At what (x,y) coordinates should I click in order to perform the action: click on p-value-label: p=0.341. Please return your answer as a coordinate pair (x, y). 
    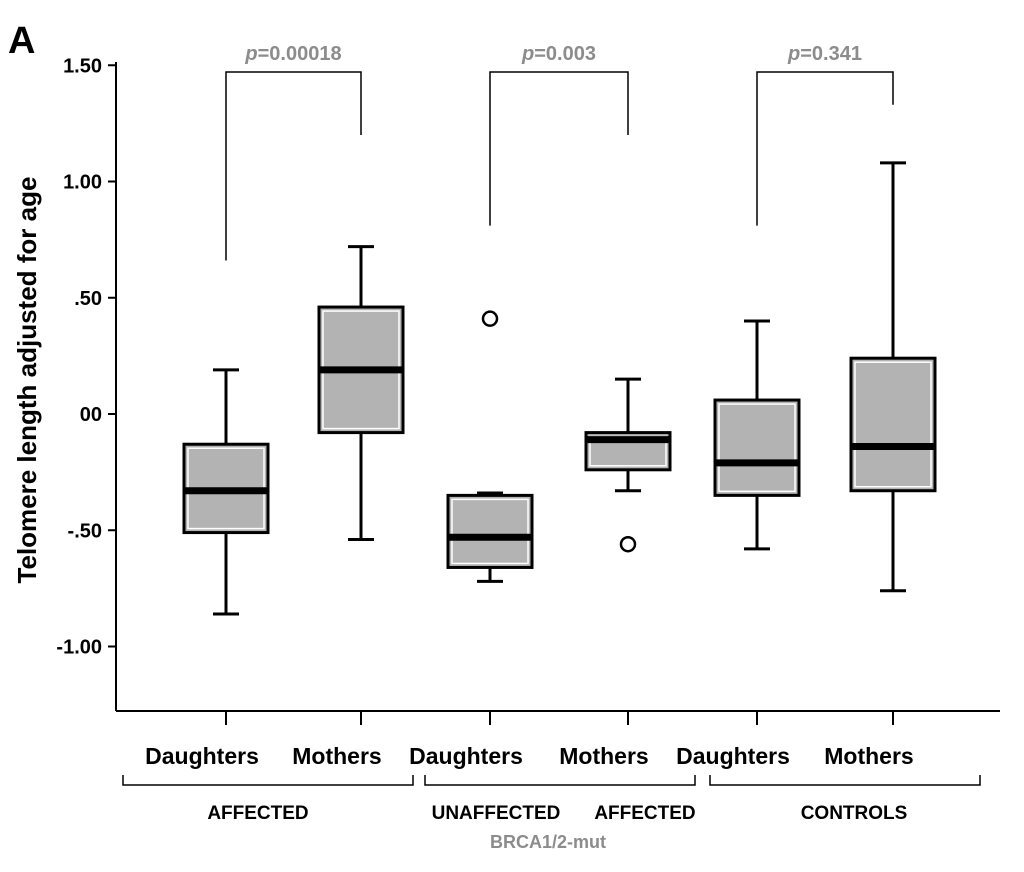
    Looking at the image, I should click on (824, 54).